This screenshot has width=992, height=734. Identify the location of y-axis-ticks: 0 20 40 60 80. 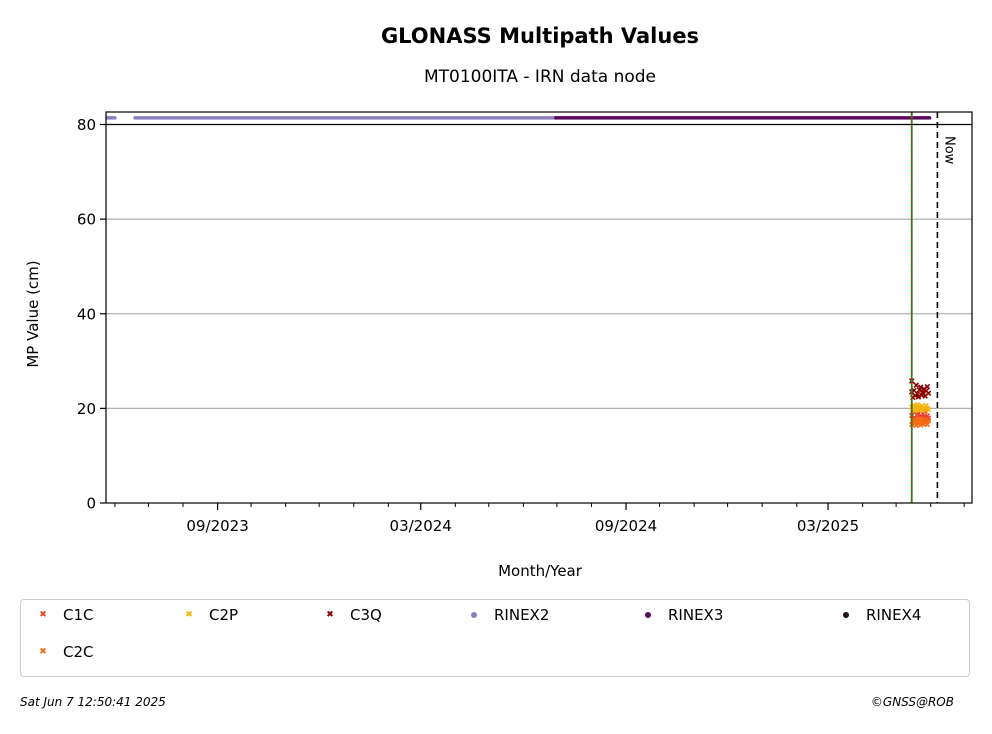
(91, 314).